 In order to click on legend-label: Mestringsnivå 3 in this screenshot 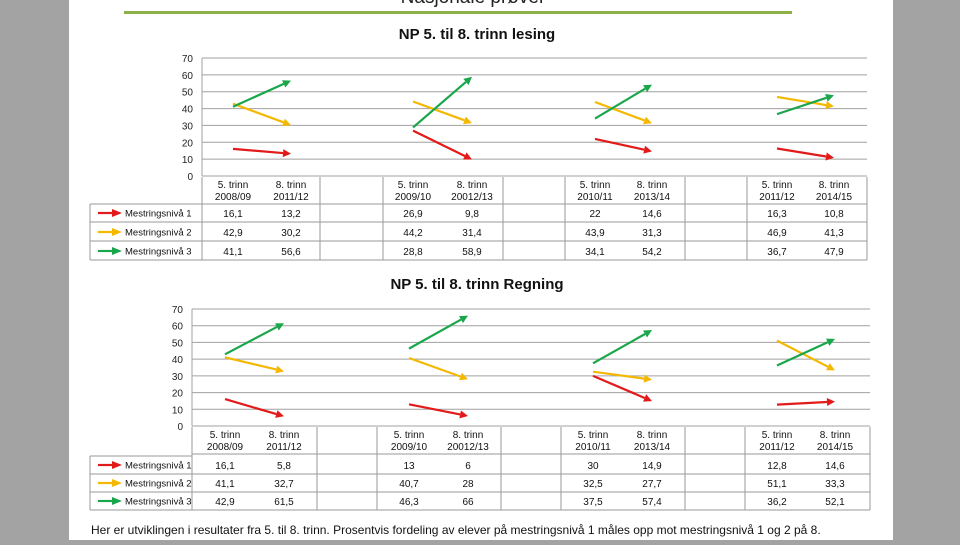, I will do `click(158, 252)`.